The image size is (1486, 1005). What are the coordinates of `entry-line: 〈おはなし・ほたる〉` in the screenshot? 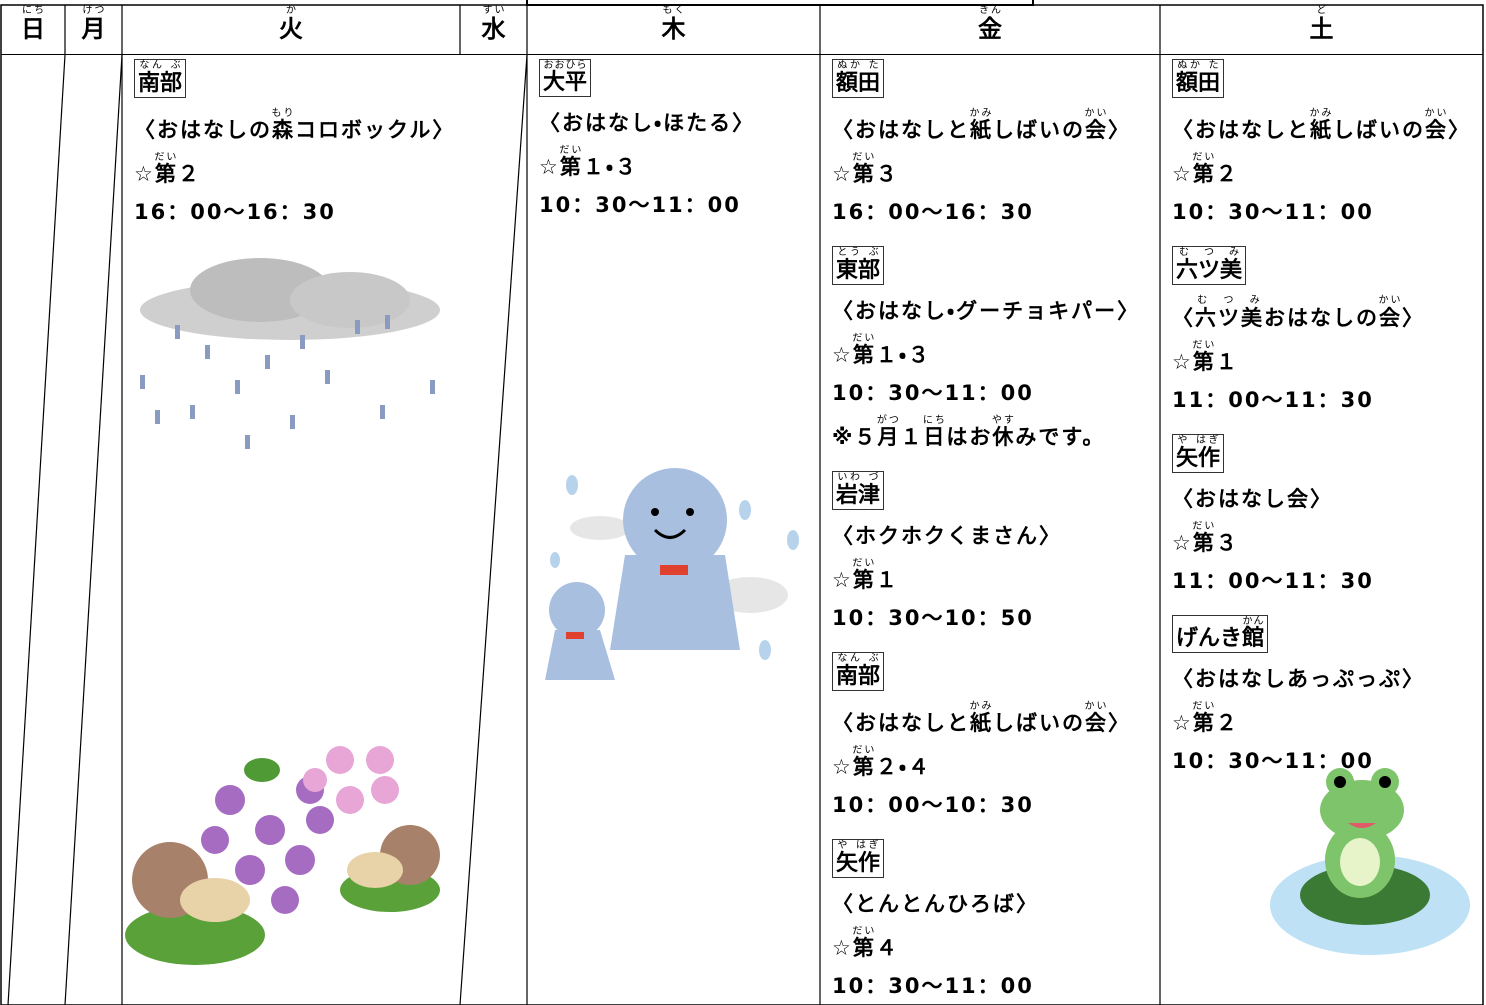 It's located at (679, 122).